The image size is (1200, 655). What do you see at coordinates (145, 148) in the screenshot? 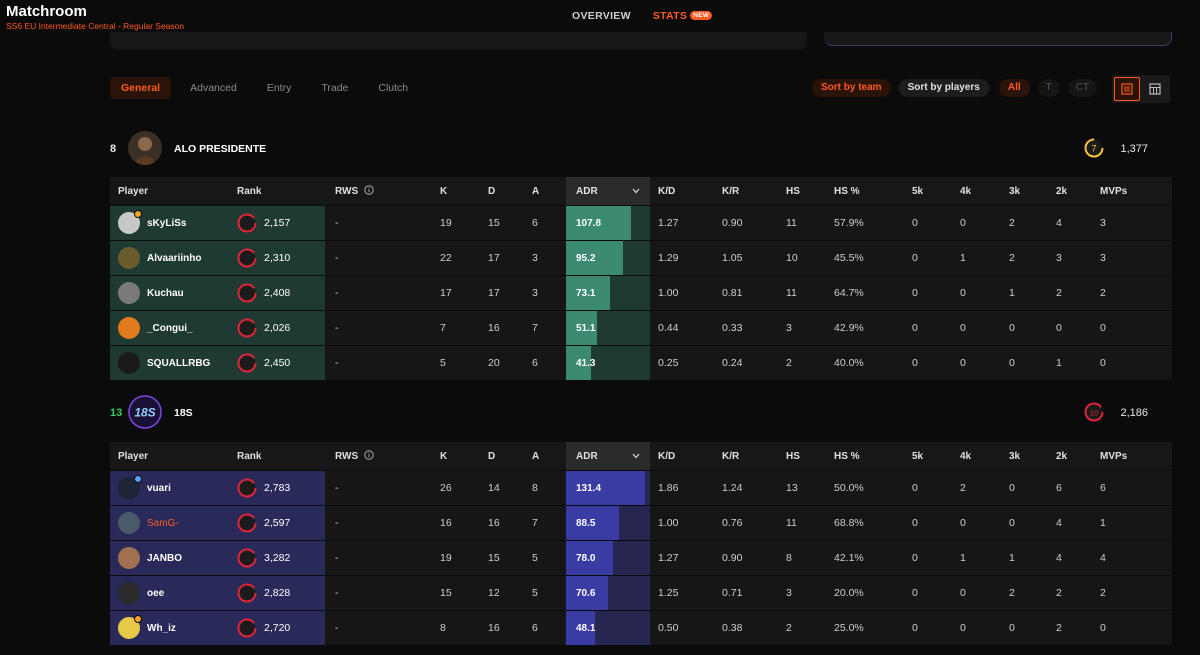
I see `team-logo` at bounding box center [145, 148].